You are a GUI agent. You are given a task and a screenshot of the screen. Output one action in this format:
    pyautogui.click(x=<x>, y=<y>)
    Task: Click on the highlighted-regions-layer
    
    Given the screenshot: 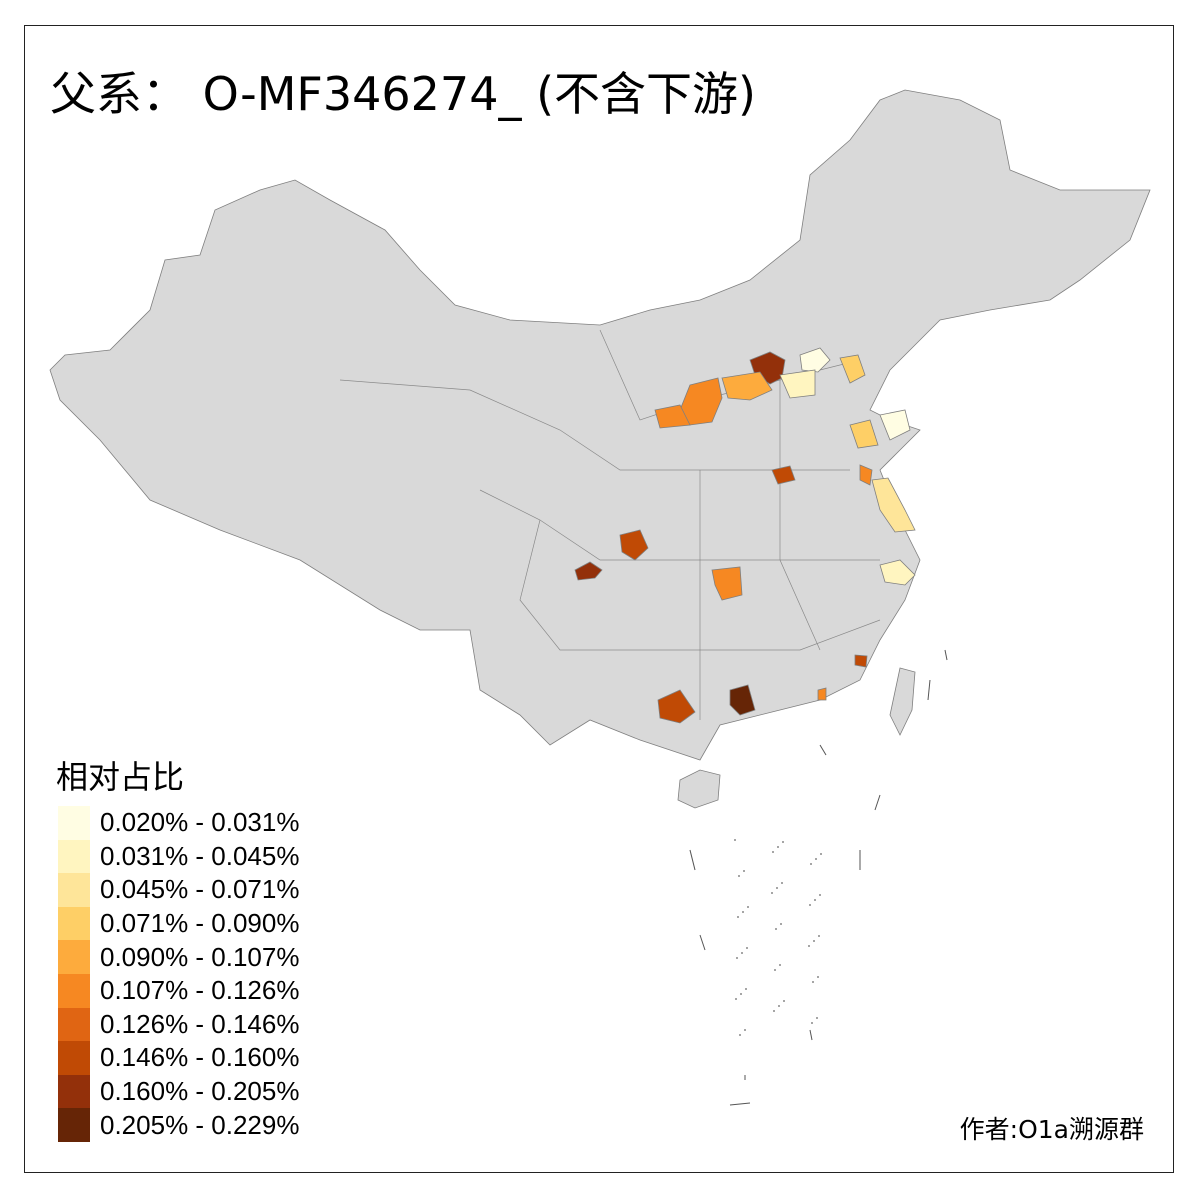 What is the action you would take?
    pyautogui.click(x=745, y=535)
    